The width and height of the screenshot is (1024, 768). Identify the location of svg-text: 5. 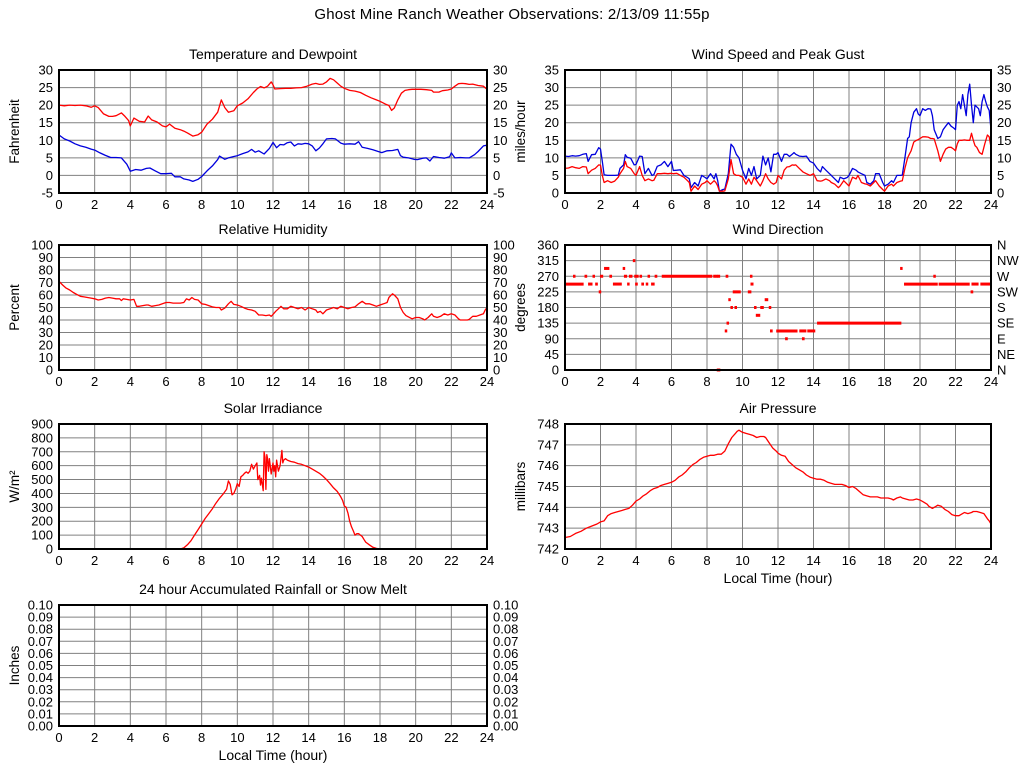
(49, 157).